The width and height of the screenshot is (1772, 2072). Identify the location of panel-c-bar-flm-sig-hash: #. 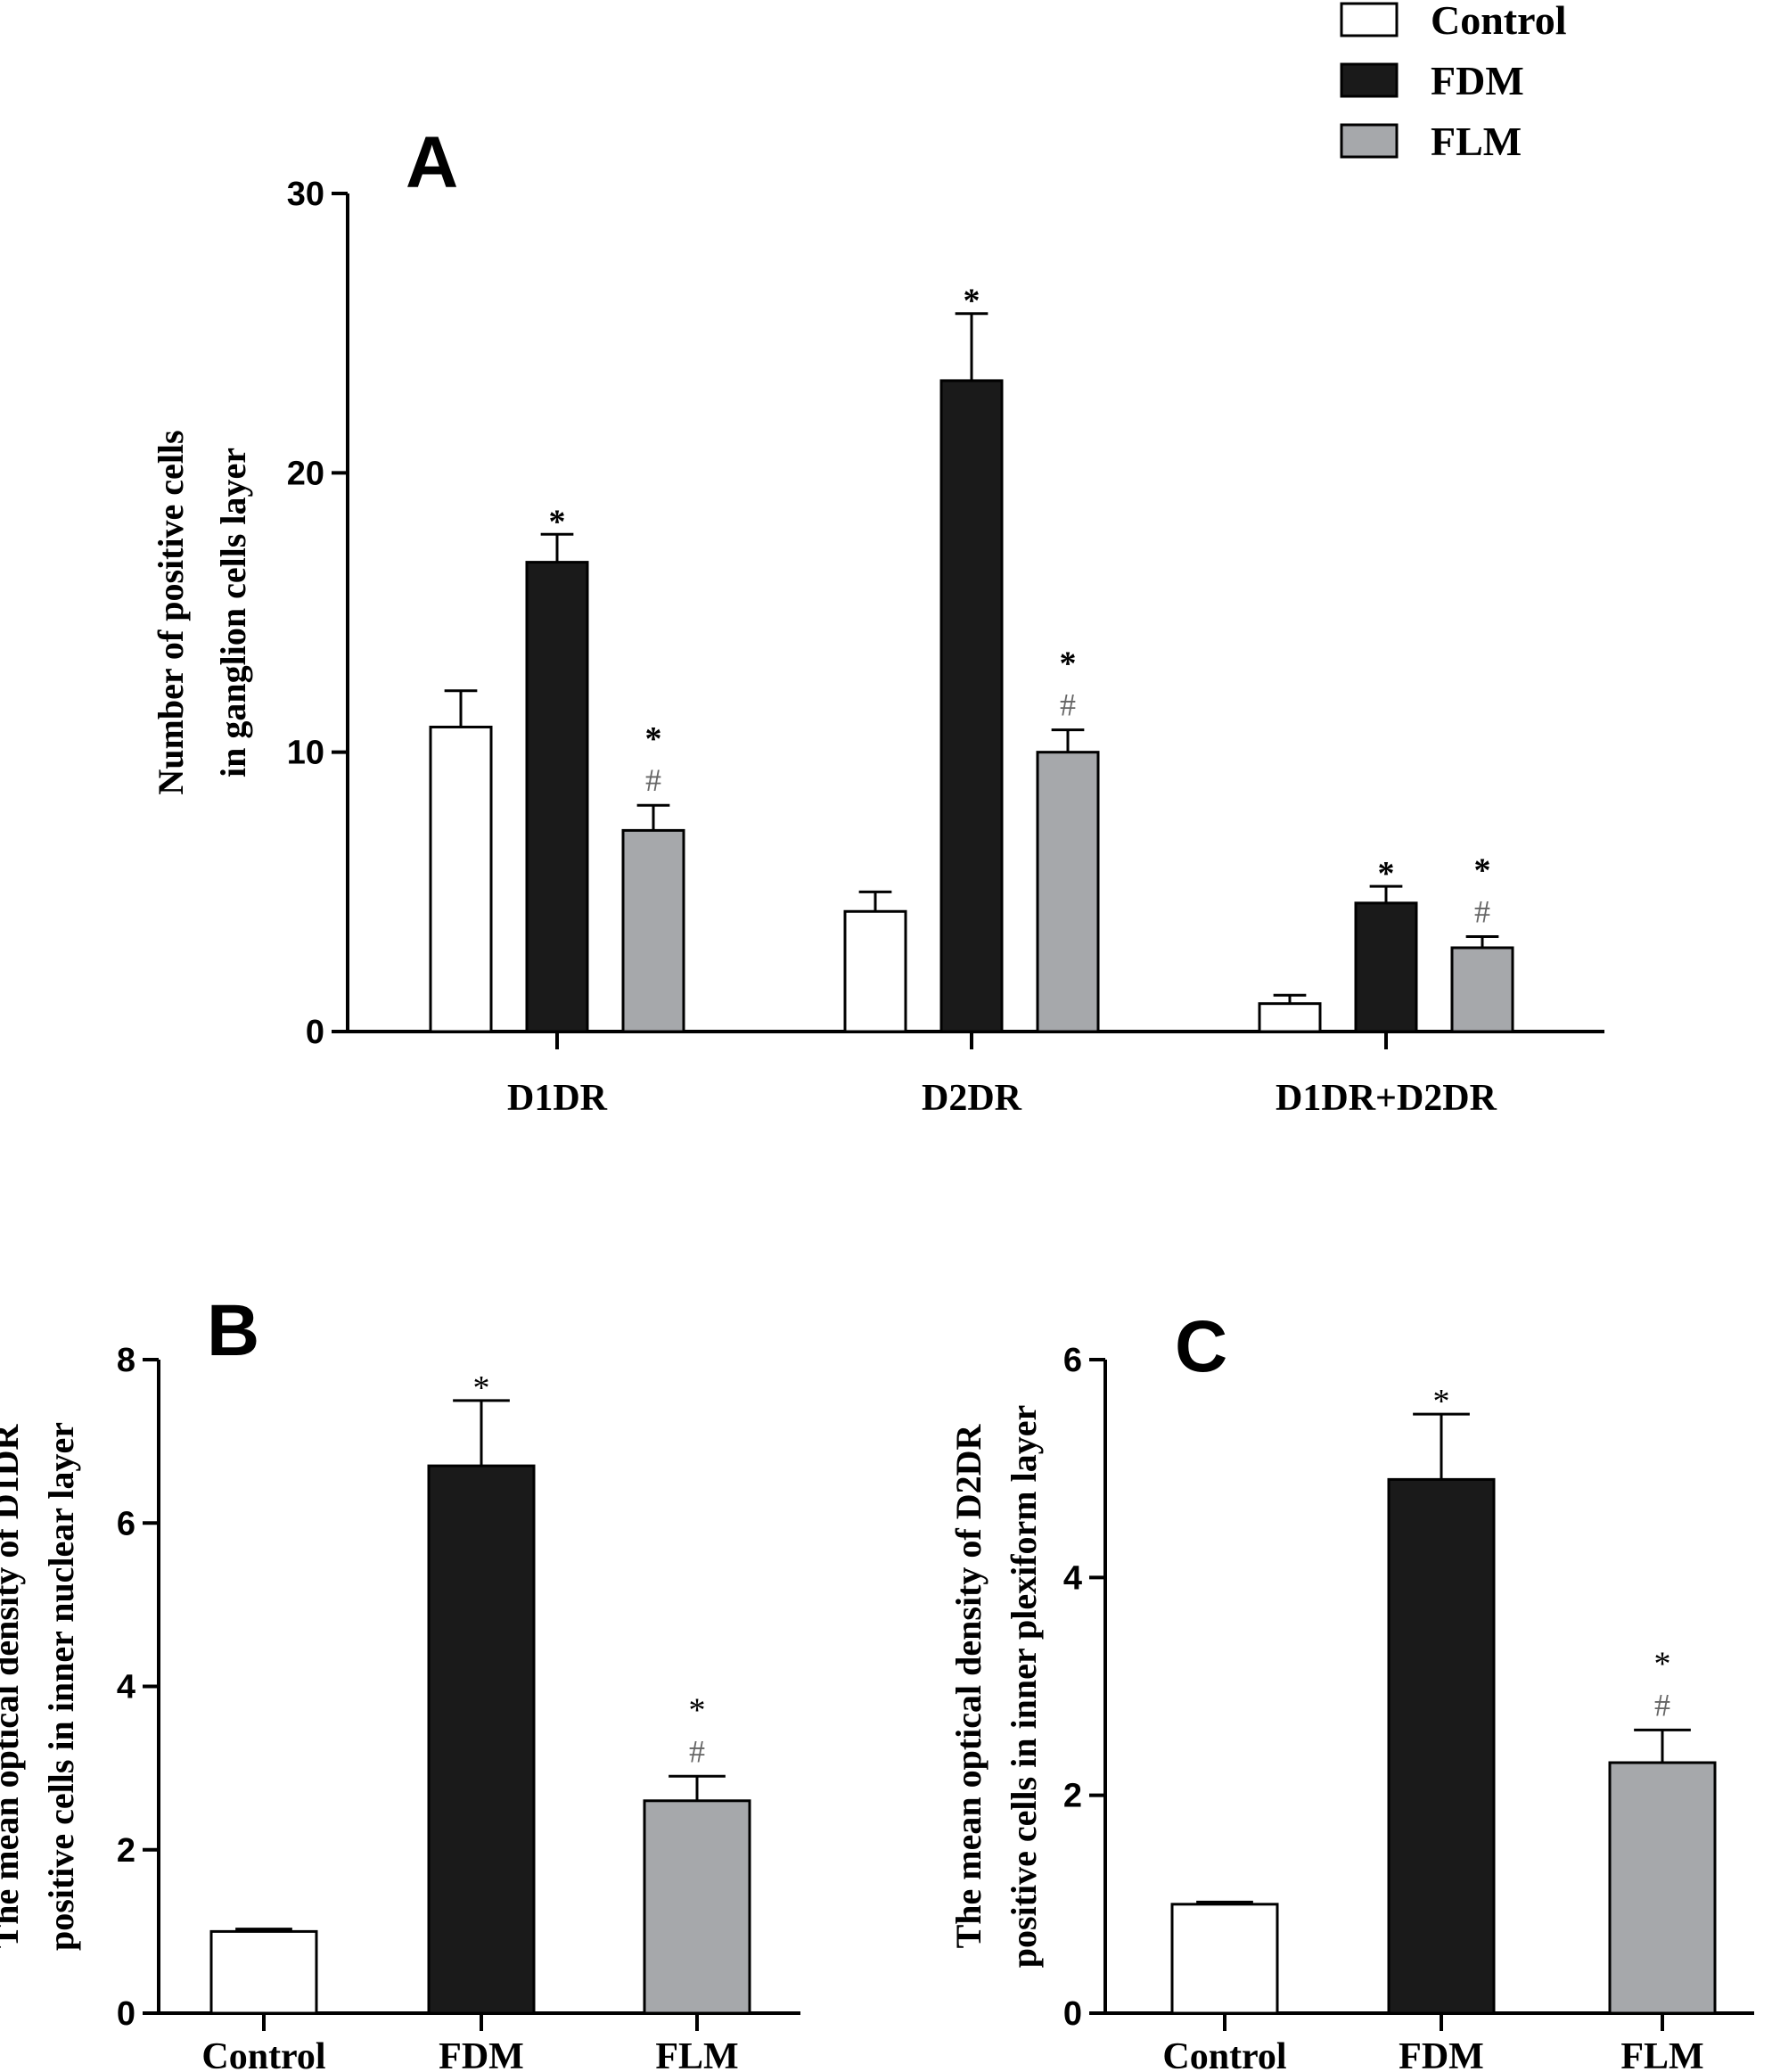
(1662, 1705).